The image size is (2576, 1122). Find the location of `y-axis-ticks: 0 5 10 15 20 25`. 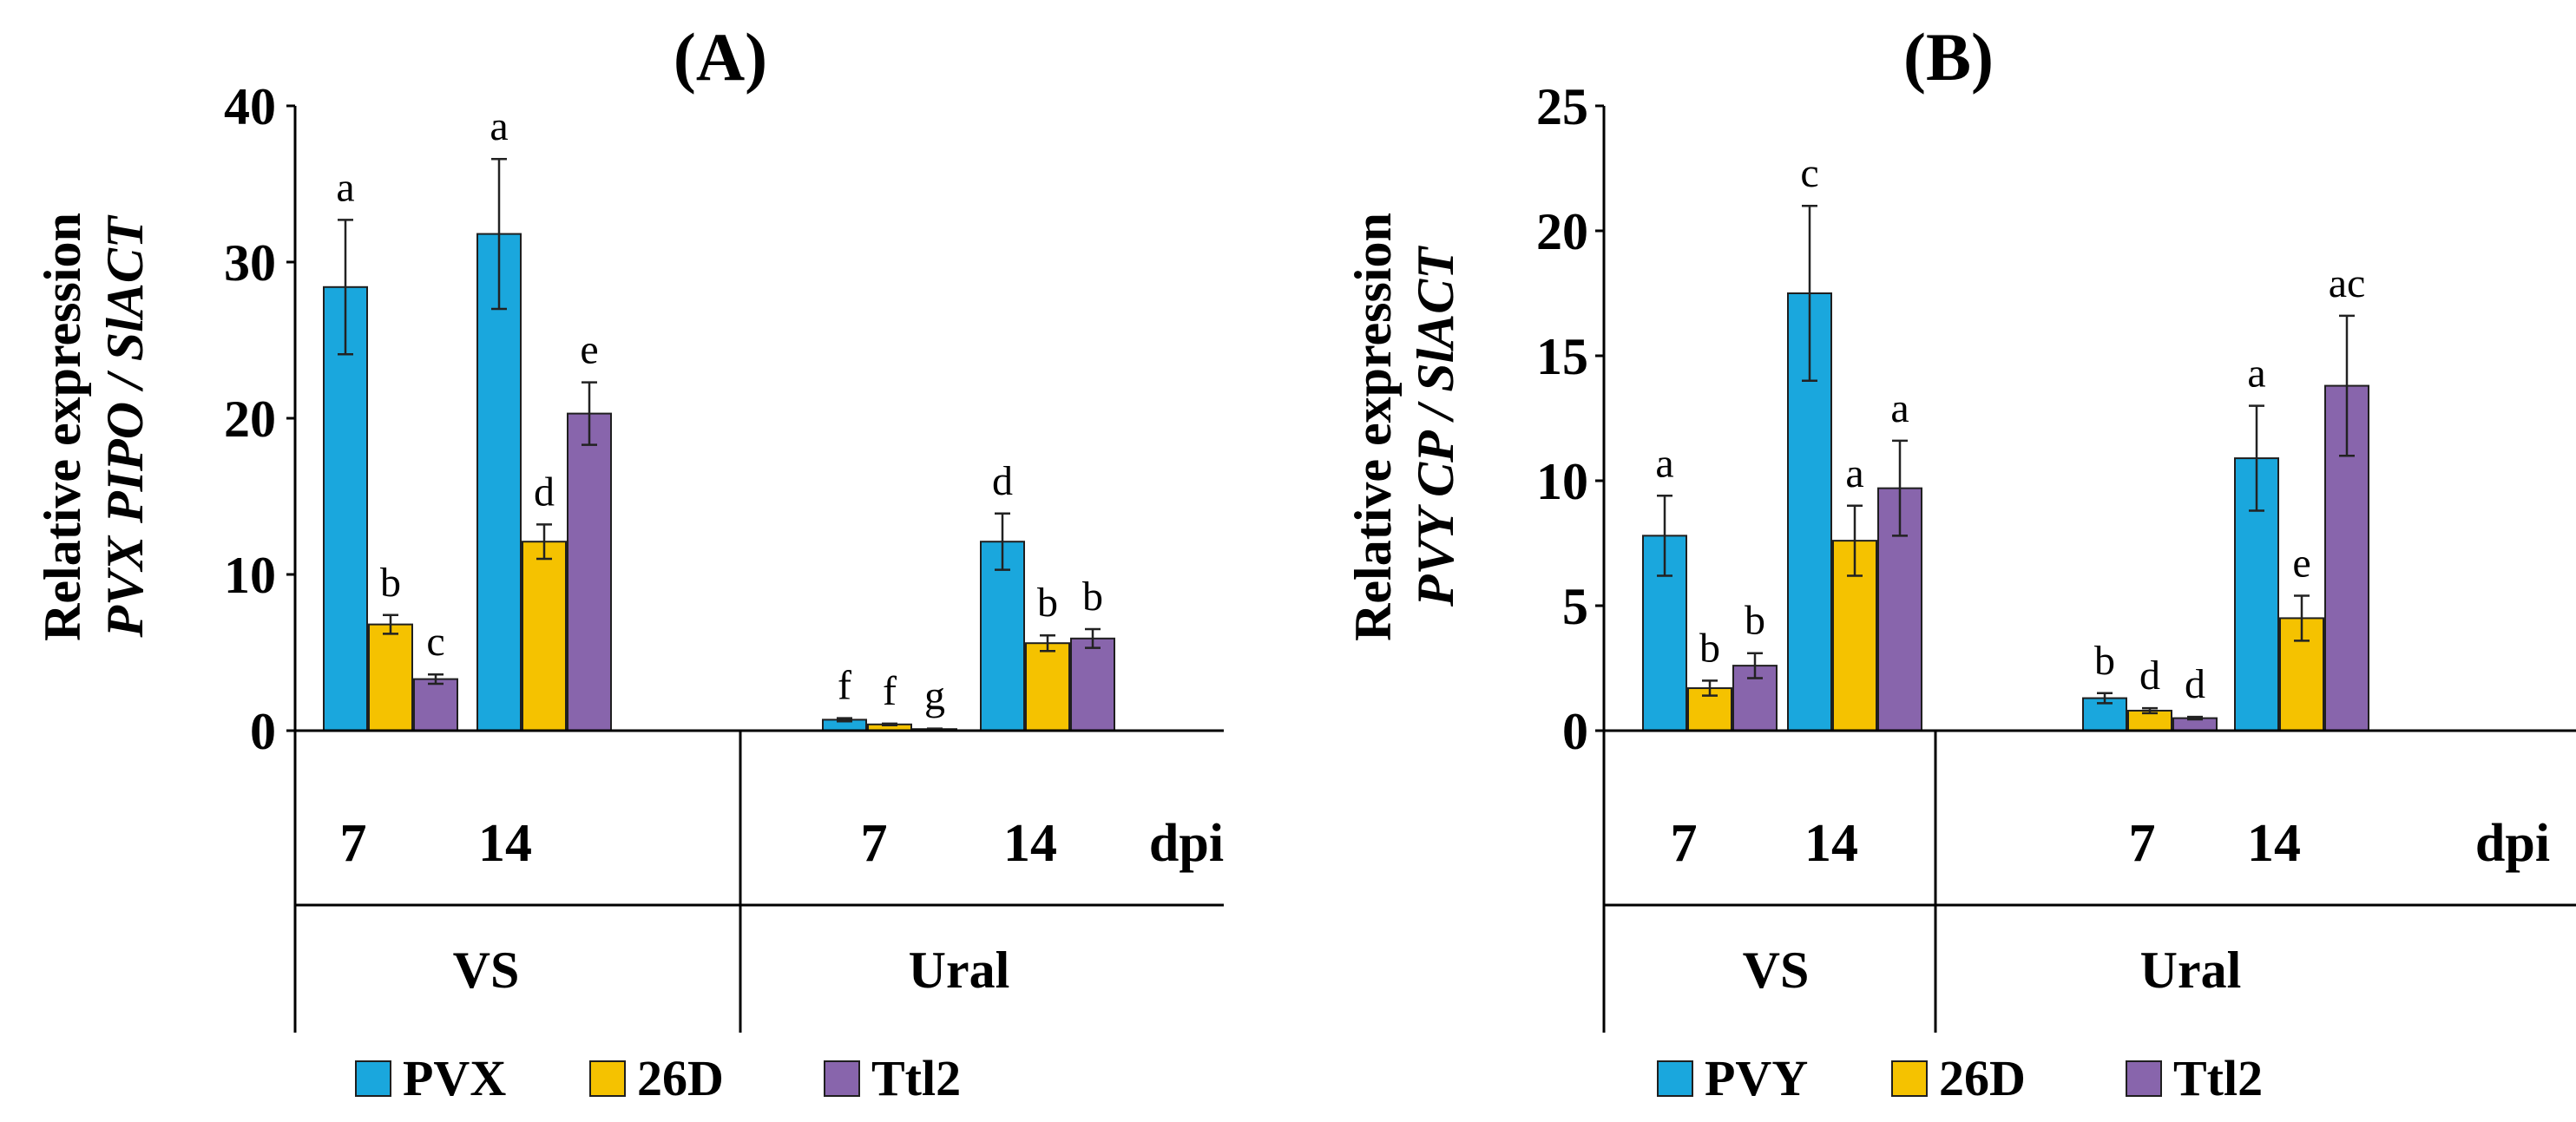

y-axis-ticks: 0 5 10 15 20 25 is located at coordinates (1570, 419).